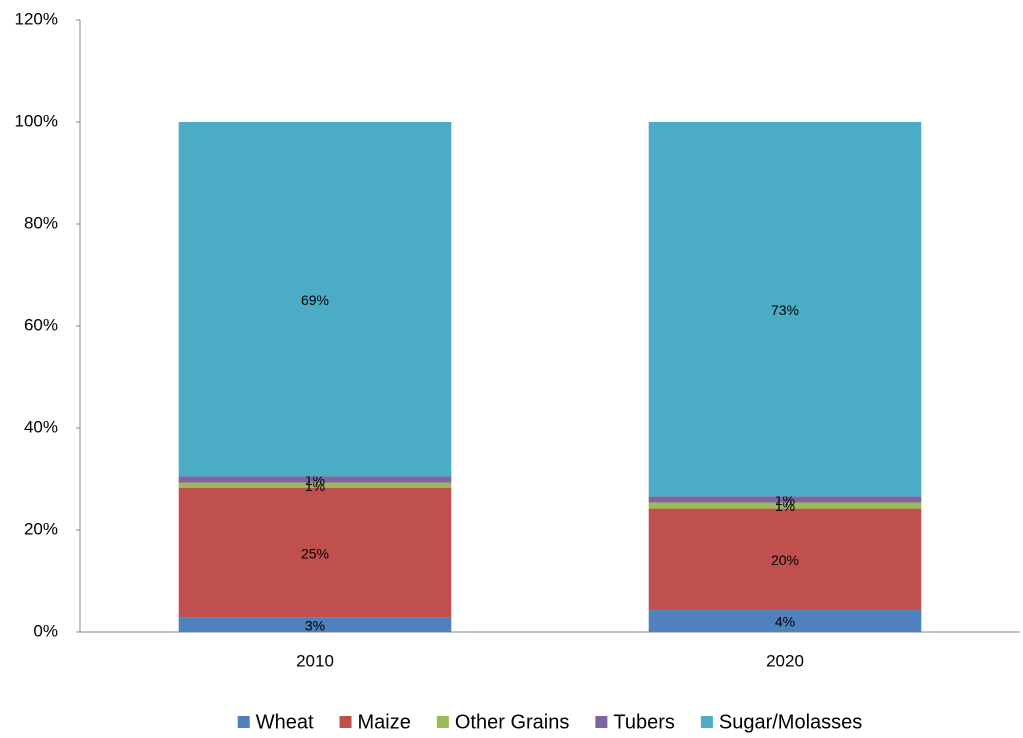 This screenshot has height=738, width=1023. I want to click on data-label: 4%, so click(785, 622).